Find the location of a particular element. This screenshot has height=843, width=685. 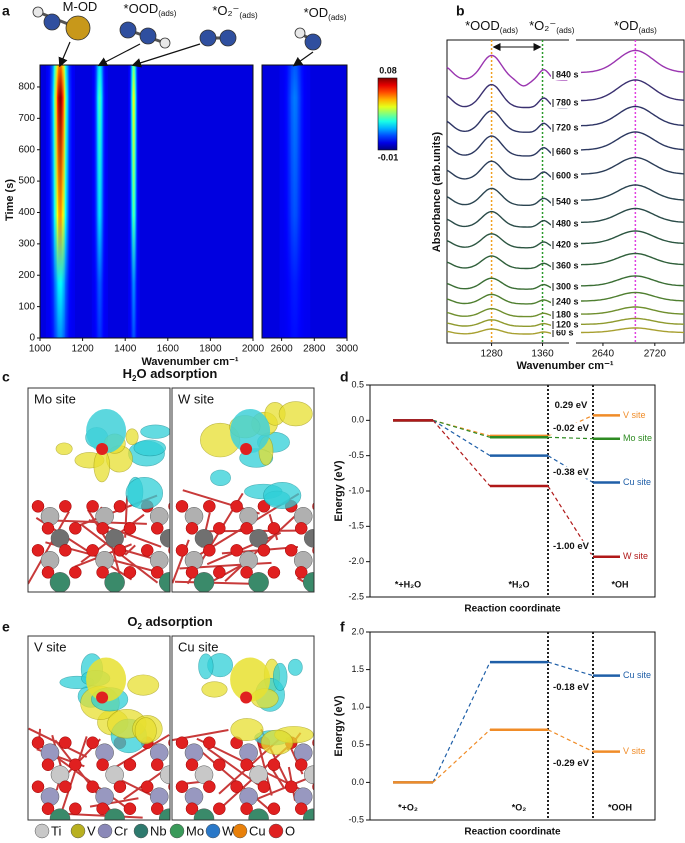

peak-header: *OD(ads) is located at coordinates (635, 26).